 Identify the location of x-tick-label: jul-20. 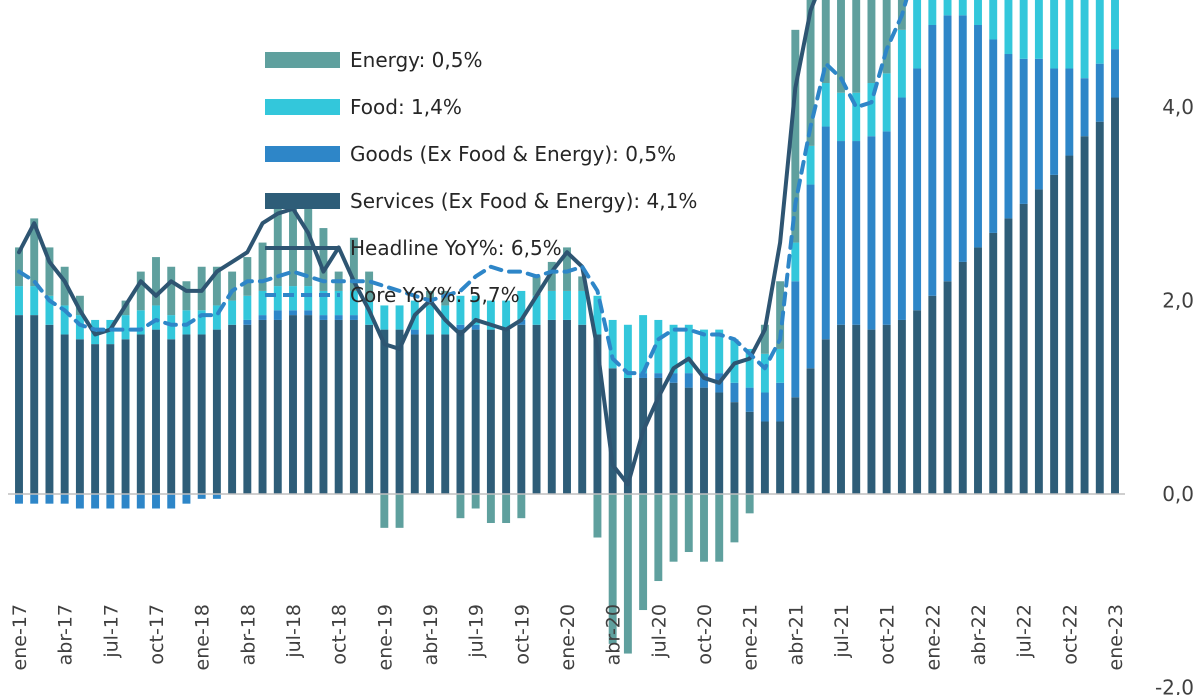
(659, 631).